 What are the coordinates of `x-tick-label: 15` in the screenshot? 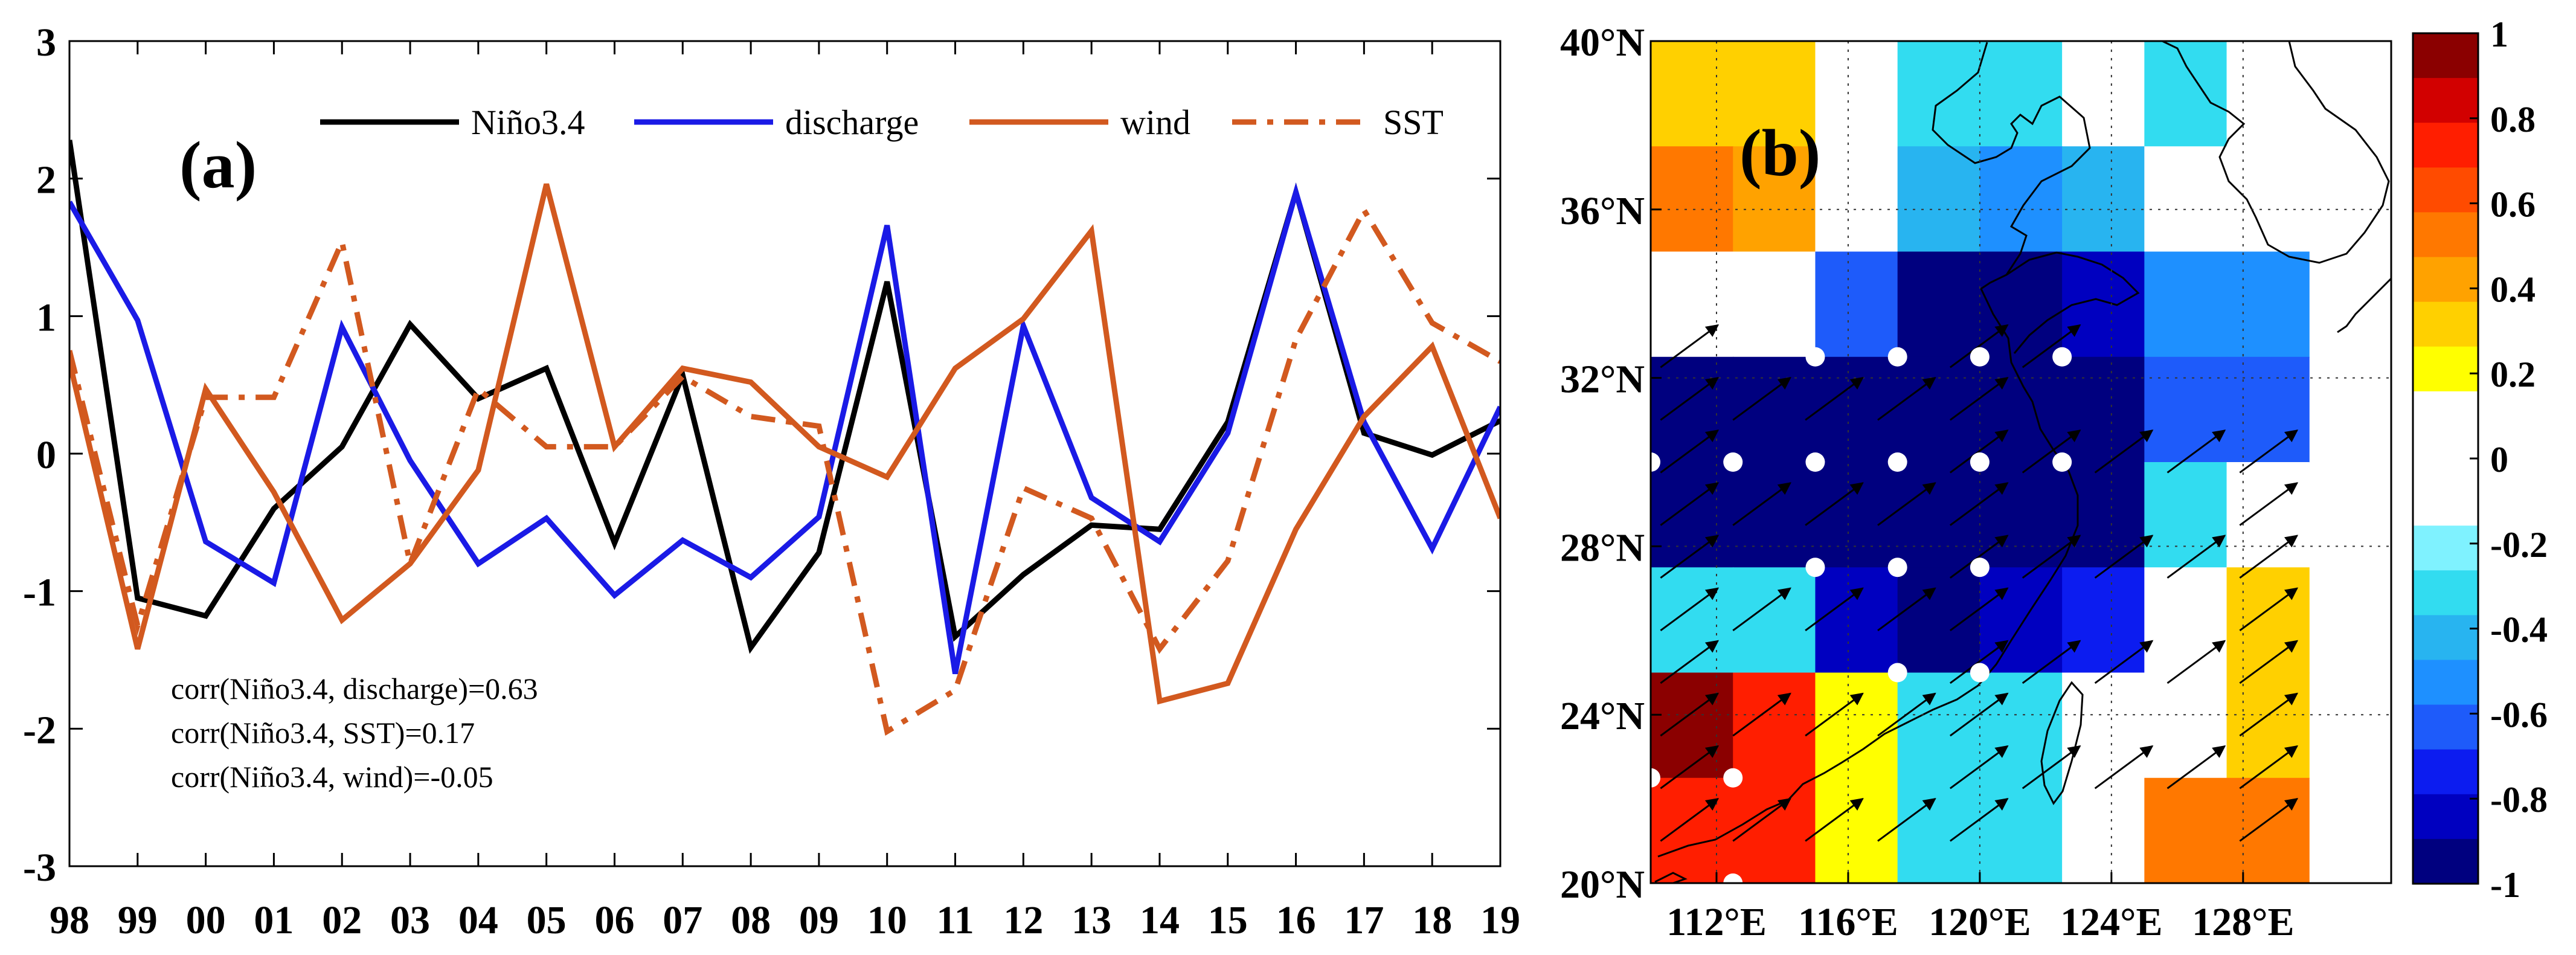 It's located at (1228, 920).